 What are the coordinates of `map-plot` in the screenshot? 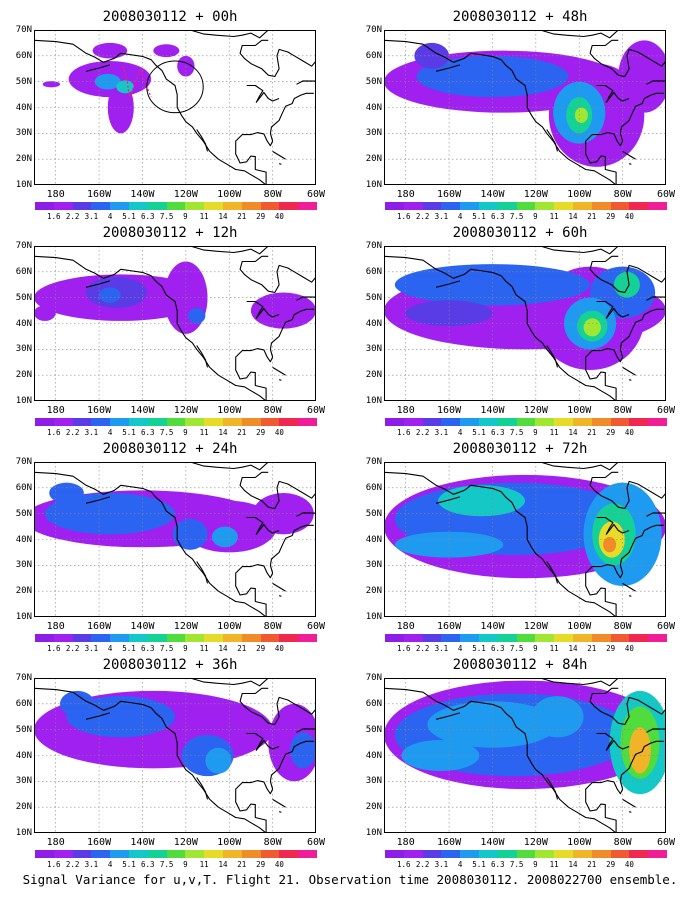 It's located at (175, 323).